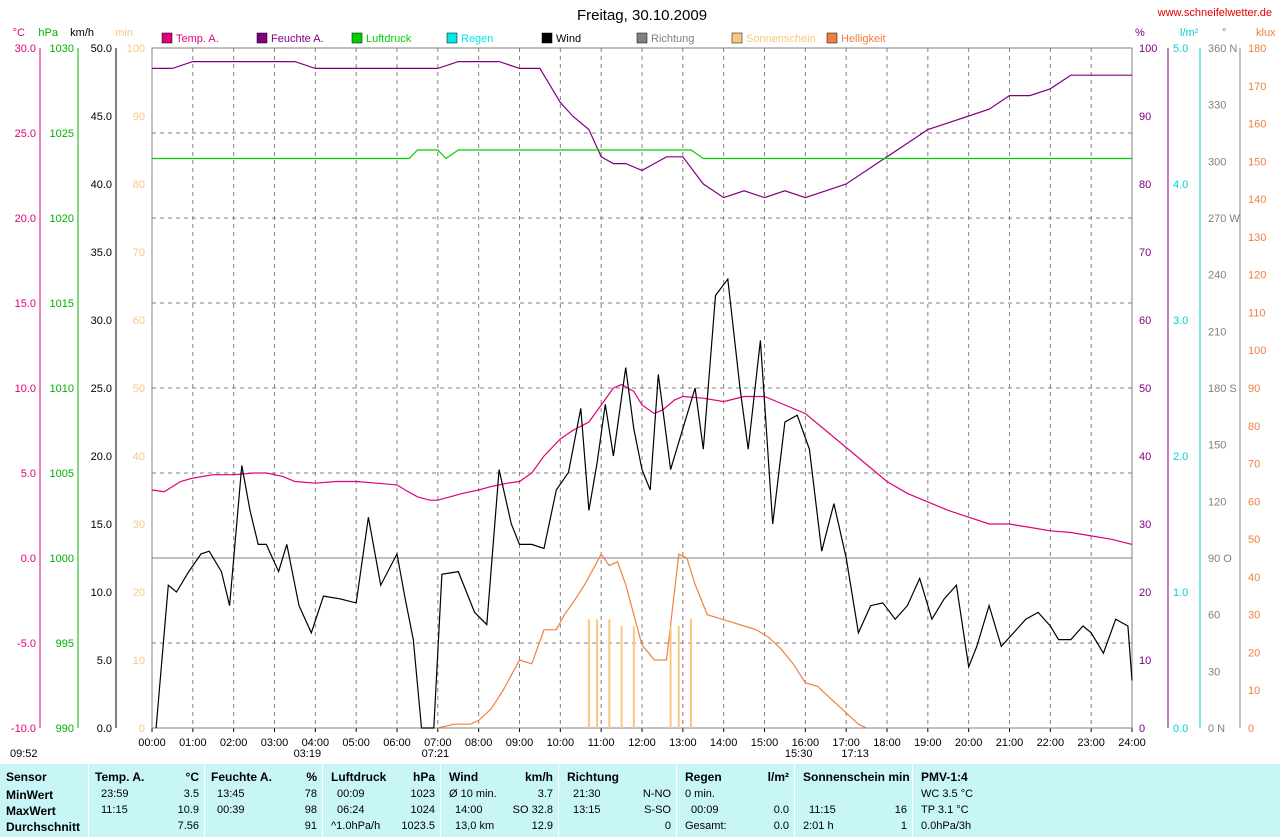 The height and width of the screenshot is (837, 1280). Describe the element at coordinates (1145, 185) in the screenshot. I see `humidity-axis-tick-label: 80` at that location.